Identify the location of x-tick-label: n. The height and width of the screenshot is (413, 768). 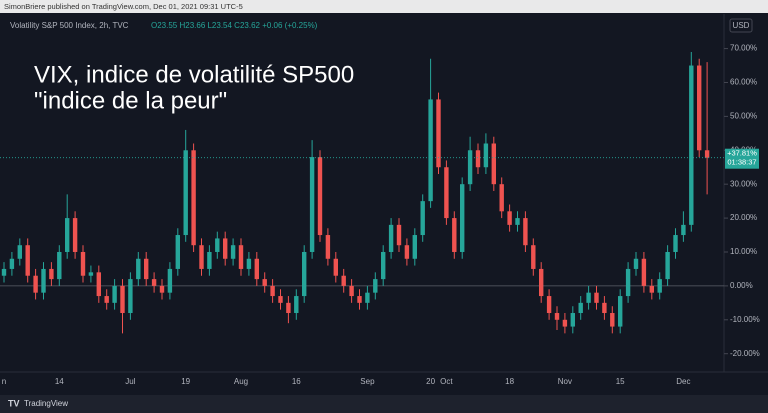
(4, 381).